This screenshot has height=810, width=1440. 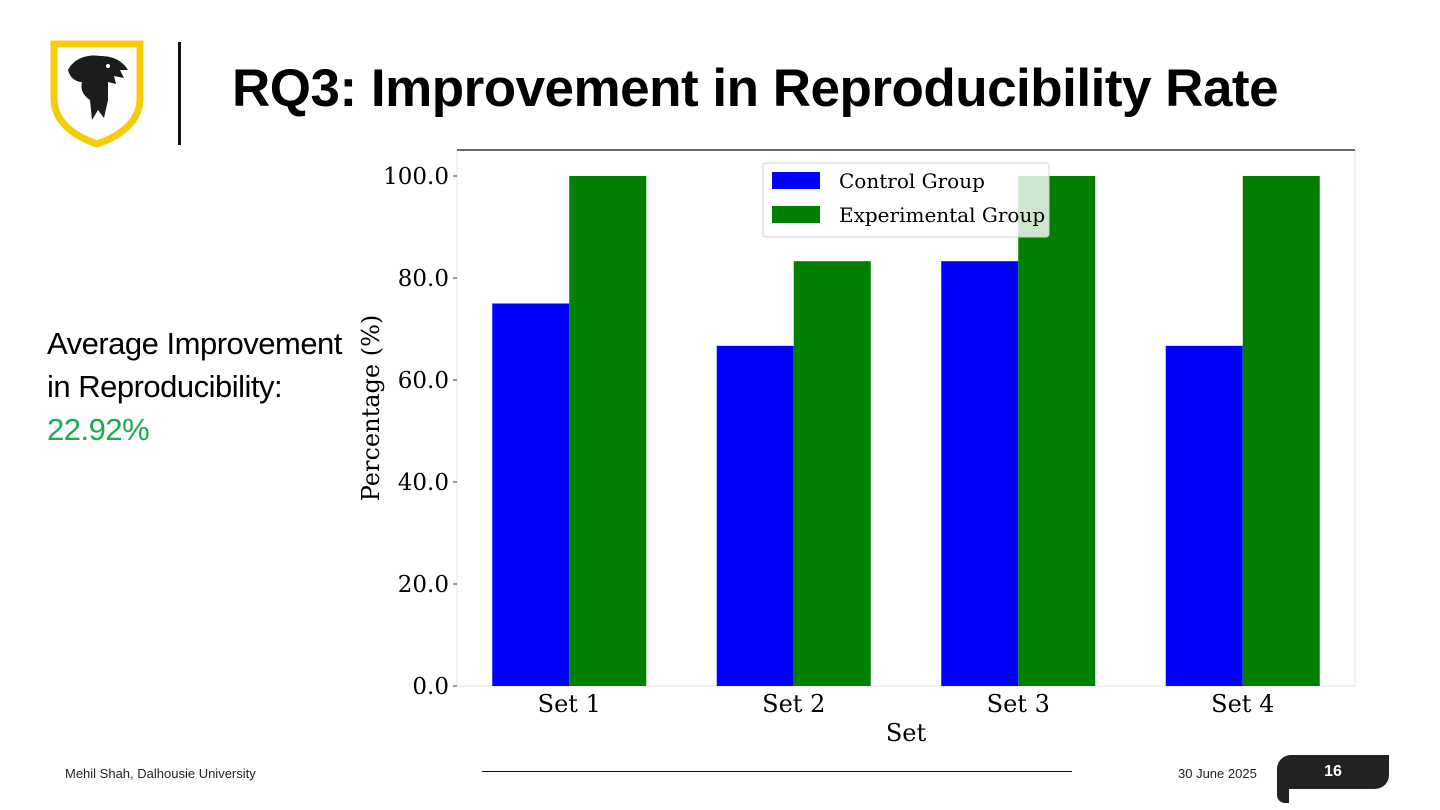 What do you see at coordinates (430, 687) in the screenshot?
I see `y-tick-label: 0.0` at bounding box center [430, 687].